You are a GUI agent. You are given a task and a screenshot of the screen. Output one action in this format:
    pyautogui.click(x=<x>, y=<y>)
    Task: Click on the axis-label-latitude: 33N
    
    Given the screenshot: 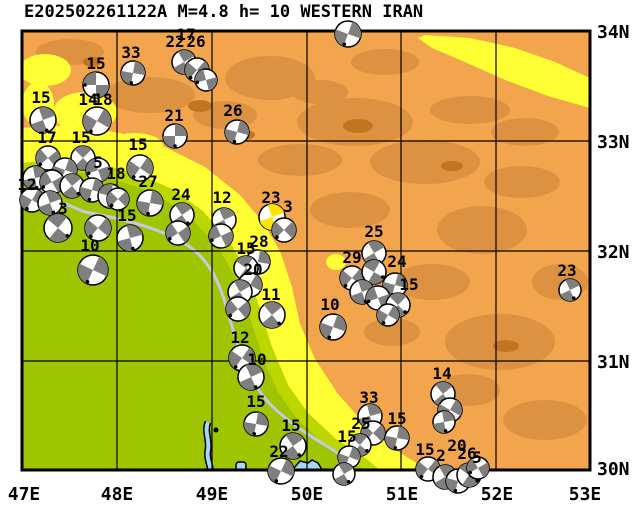 What is the action you would take?
    pyautogui.click(x=613, y=142)
    